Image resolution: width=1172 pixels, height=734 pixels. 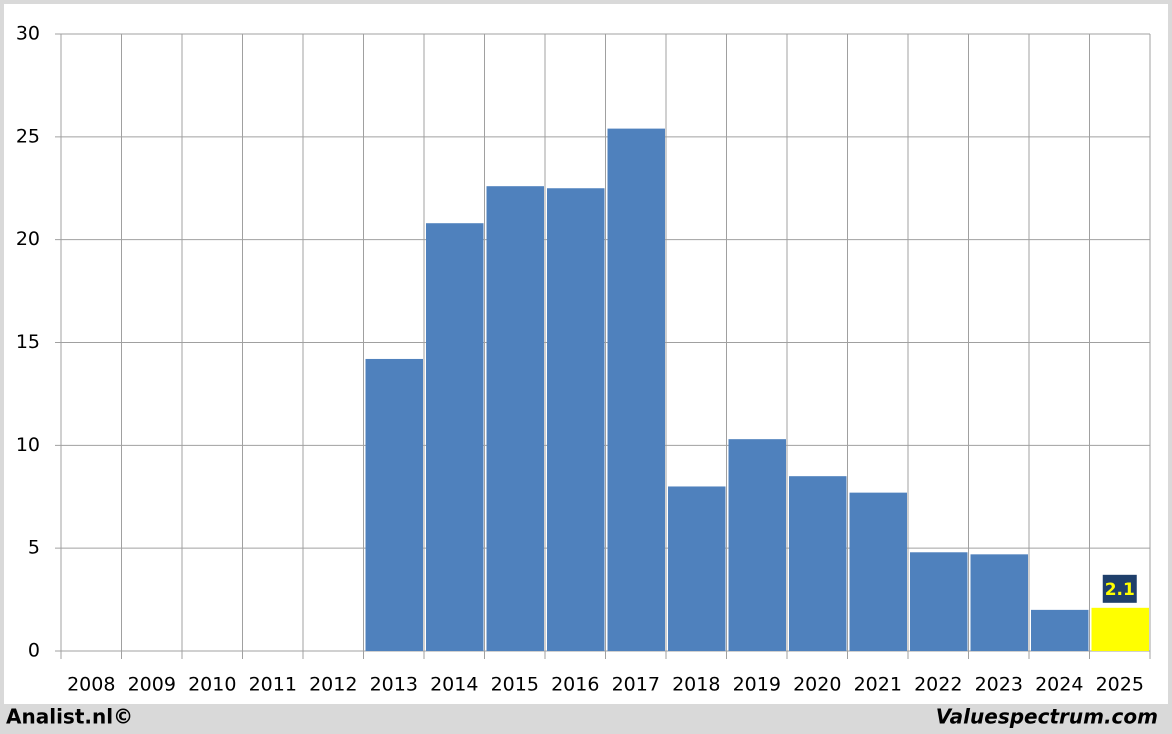 I want to click on x-tick-label: 2024, so click(x=1059, y=685).